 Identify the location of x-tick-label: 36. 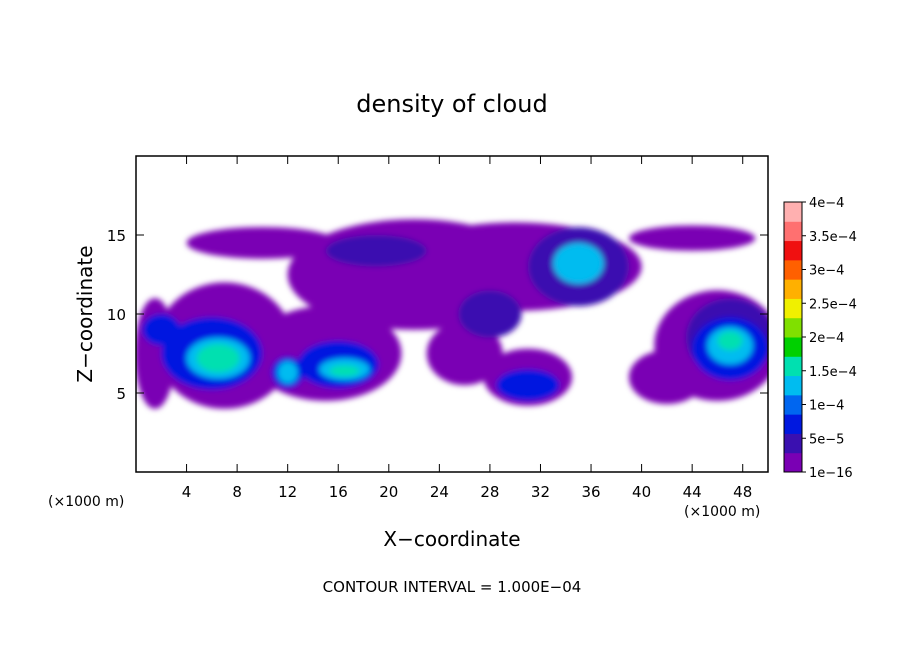
(590, 492).